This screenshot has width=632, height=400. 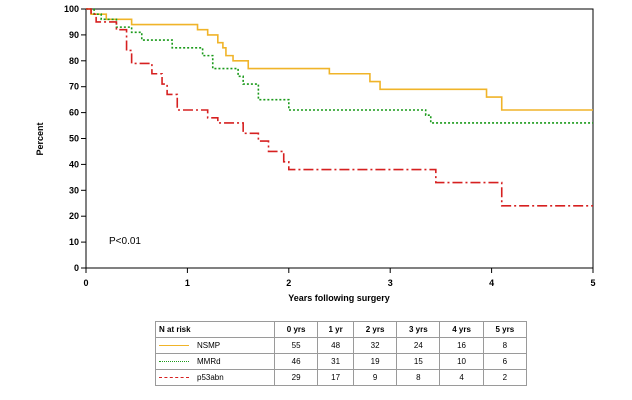 I want to click on risk-cell: 29, so click(x=296, y=377).